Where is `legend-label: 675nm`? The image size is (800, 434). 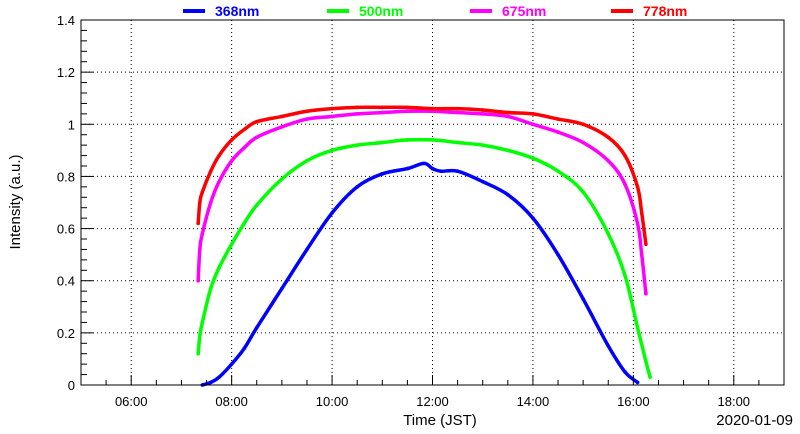 legend-label: 675nm is located at coordinates (524, 11).